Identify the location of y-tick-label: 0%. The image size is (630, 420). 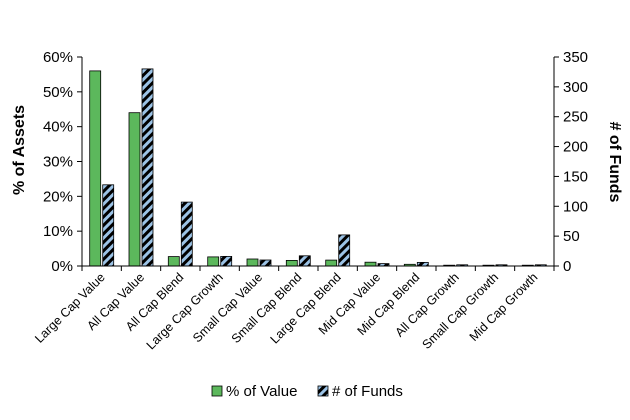
(62, 266).